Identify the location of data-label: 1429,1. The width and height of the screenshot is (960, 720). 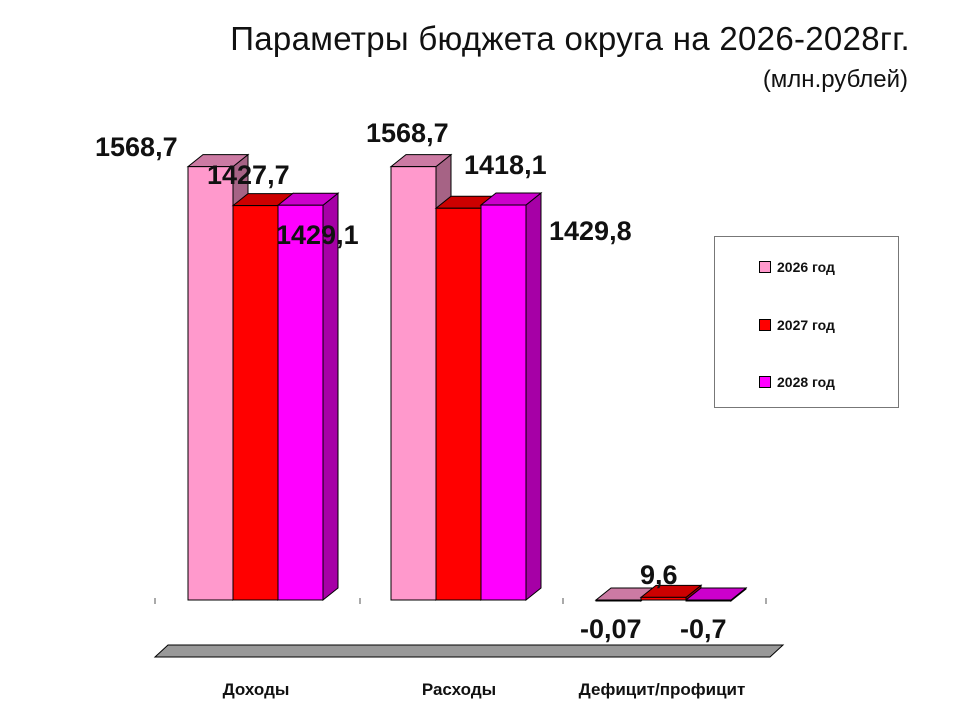
(317, 235).